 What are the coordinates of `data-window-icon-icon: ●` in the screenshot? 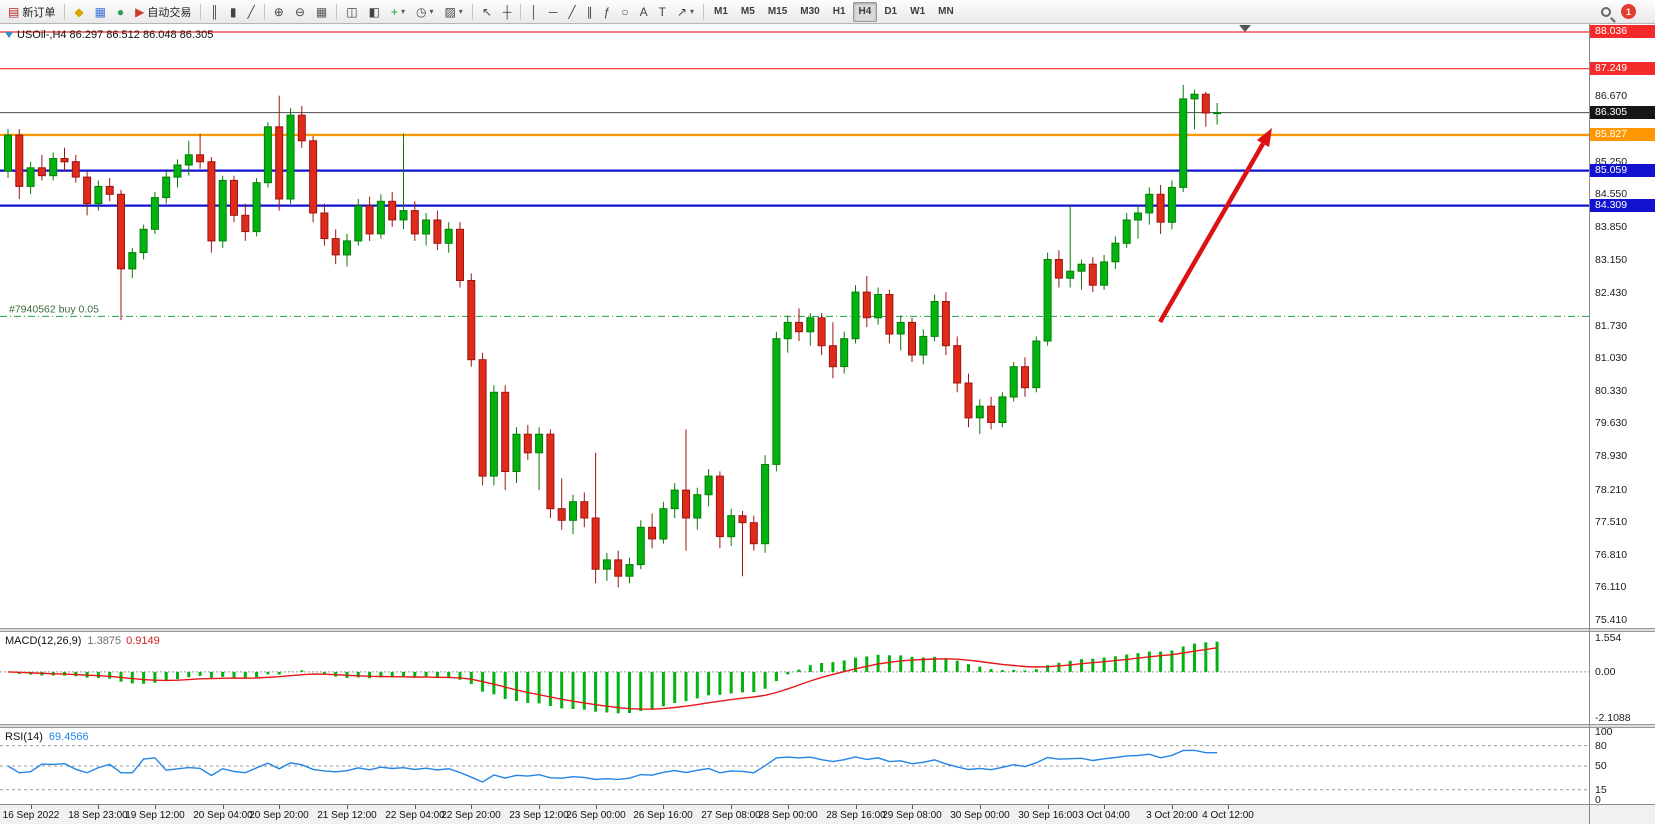 It's located at (120, 11).